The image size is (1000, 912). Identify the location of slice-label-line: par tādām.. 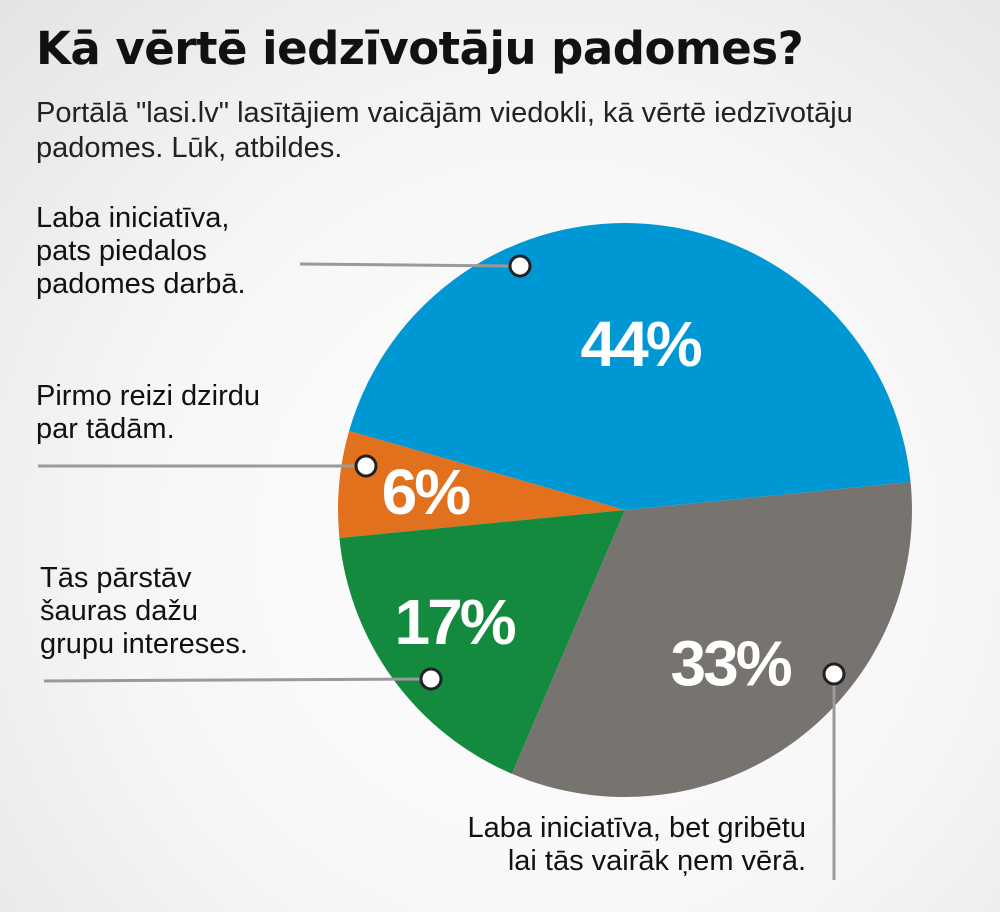
(105, 429).